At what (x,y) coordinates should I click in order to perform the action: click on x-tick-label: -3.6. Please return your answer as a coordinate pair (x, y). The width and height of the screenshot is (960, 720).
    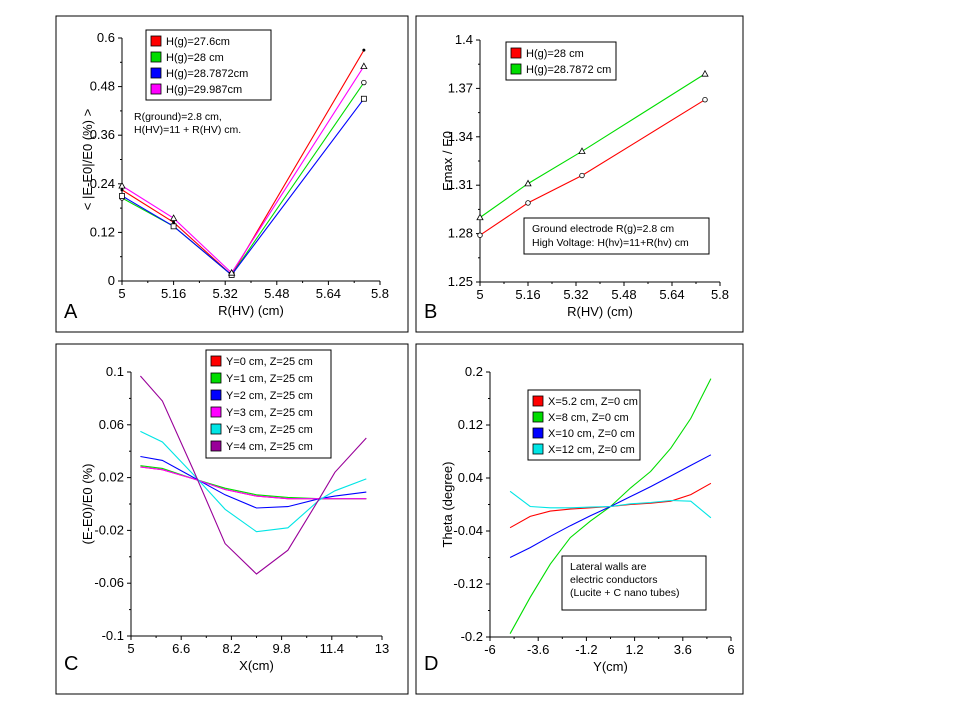
    Looking at the image, I should click on (538, 649).